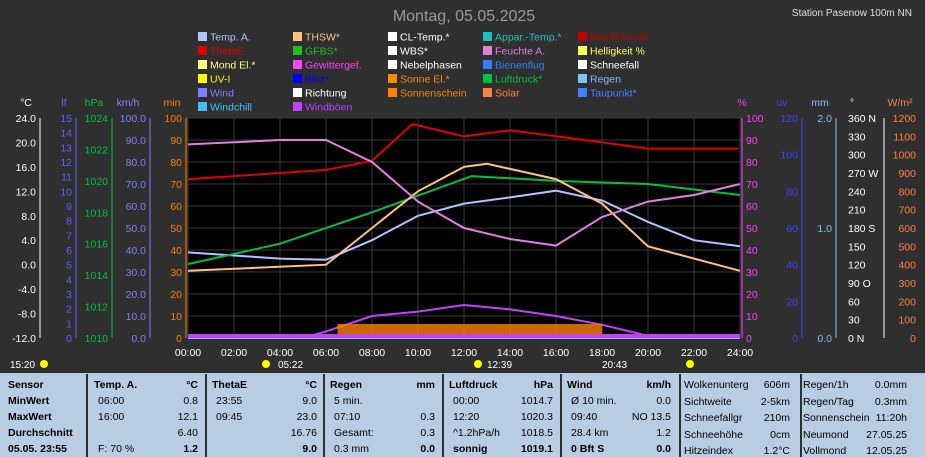 This screenshot has width=925, height=457. I want to click on wm2-tick: 0, so click(913, 339).